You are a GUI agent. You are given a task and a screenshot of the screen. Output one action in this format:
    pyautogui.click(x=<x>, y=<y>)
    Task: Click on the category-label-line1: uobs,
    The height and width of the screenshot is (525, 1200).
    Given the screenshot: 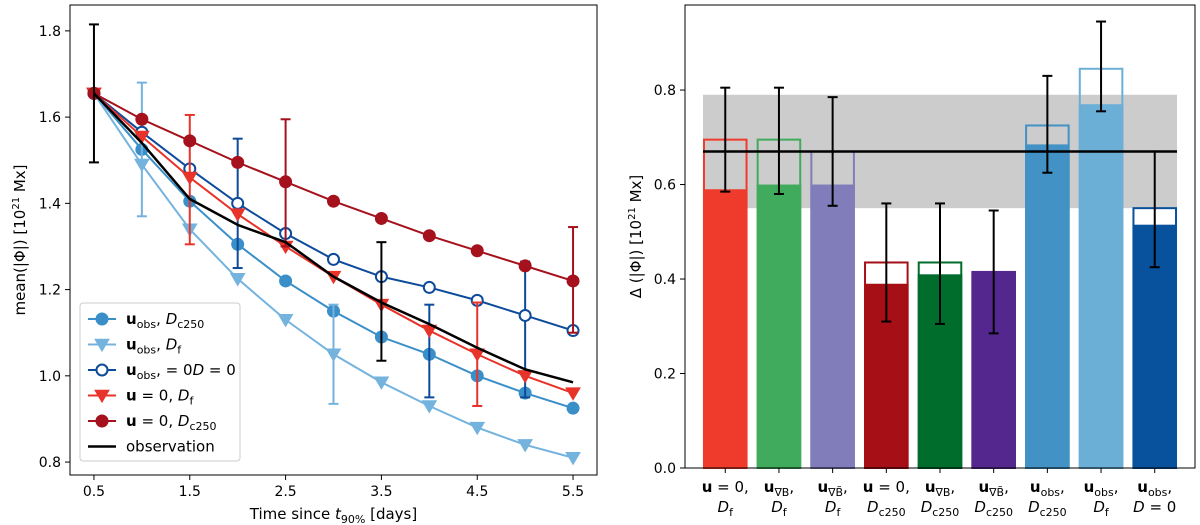 What is the action you would take?
    pyautogui.click(x=1101, y=488)
    